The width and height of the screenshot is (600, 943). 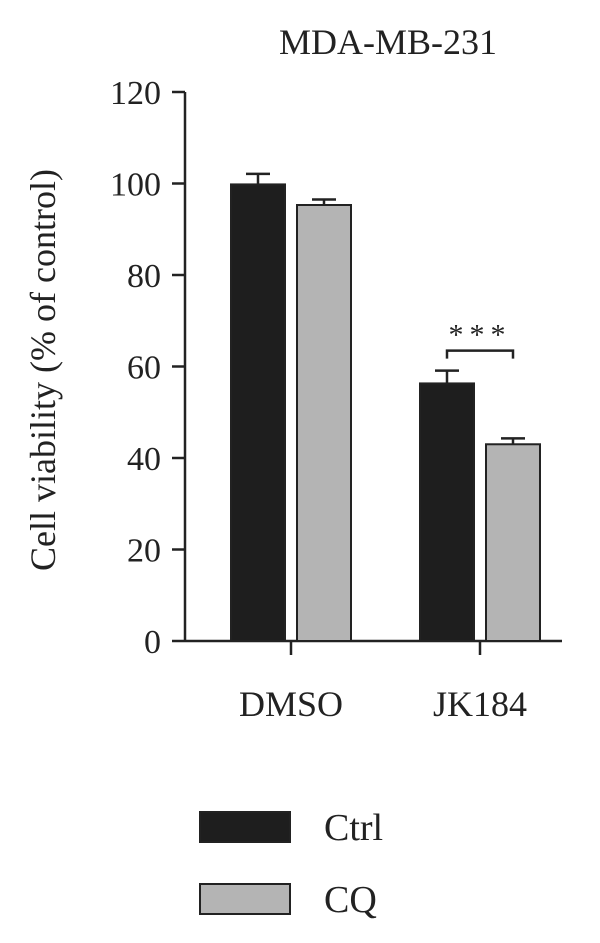 I want to click on x-tick-label: JK184, so click(x=480, y=704).